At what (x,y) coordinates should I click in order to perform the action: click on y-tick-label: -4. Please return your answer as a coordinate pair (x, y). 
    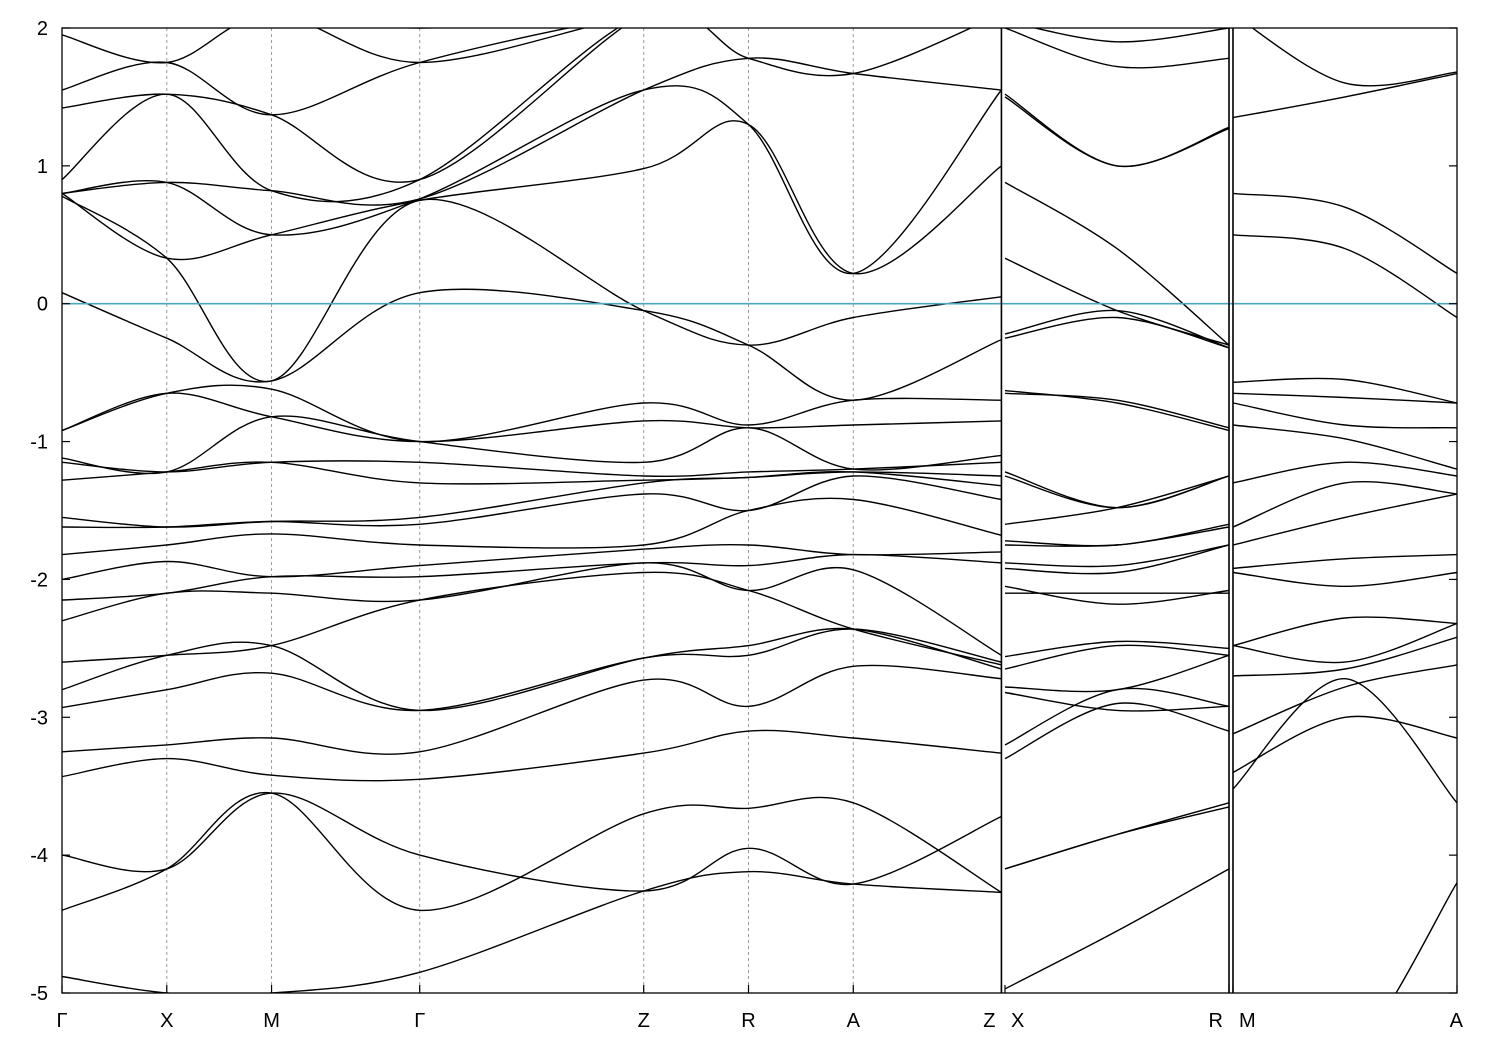
    Looking at the image, I should click on (39, 856).